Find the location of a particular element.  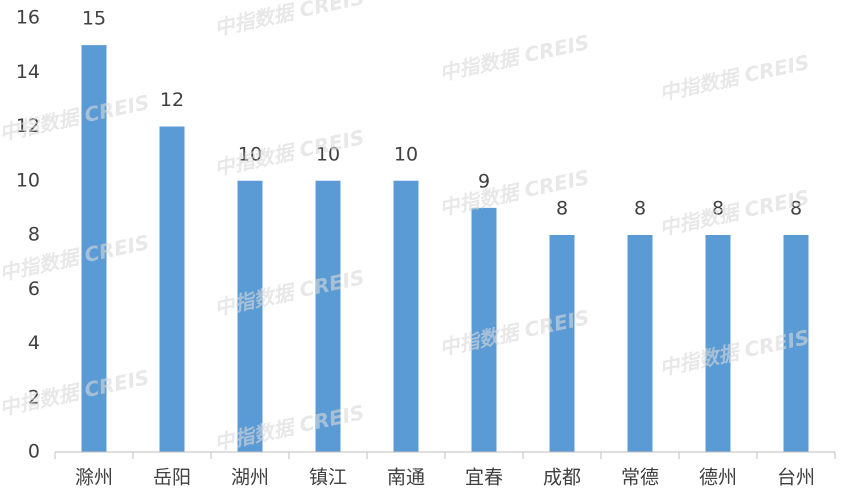

data-label: 12 is located at coordinates (172, 100).